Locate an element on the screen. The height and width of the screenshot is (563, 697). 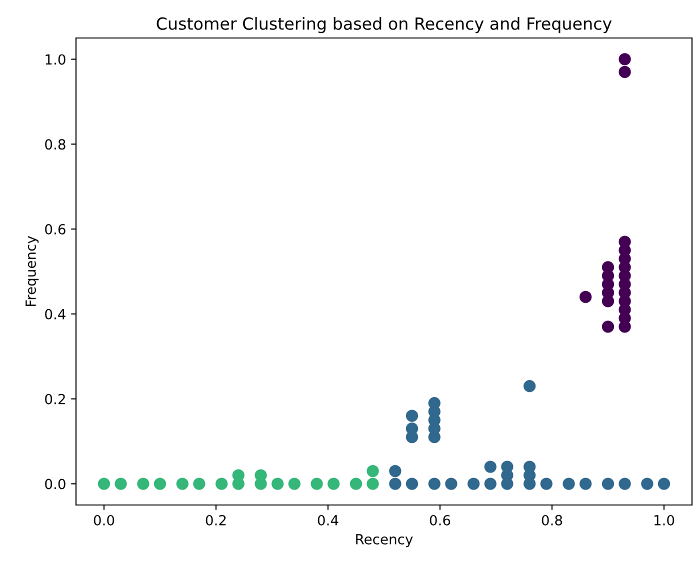
x-axis-title: Recency is located at coordinates (384, 541).